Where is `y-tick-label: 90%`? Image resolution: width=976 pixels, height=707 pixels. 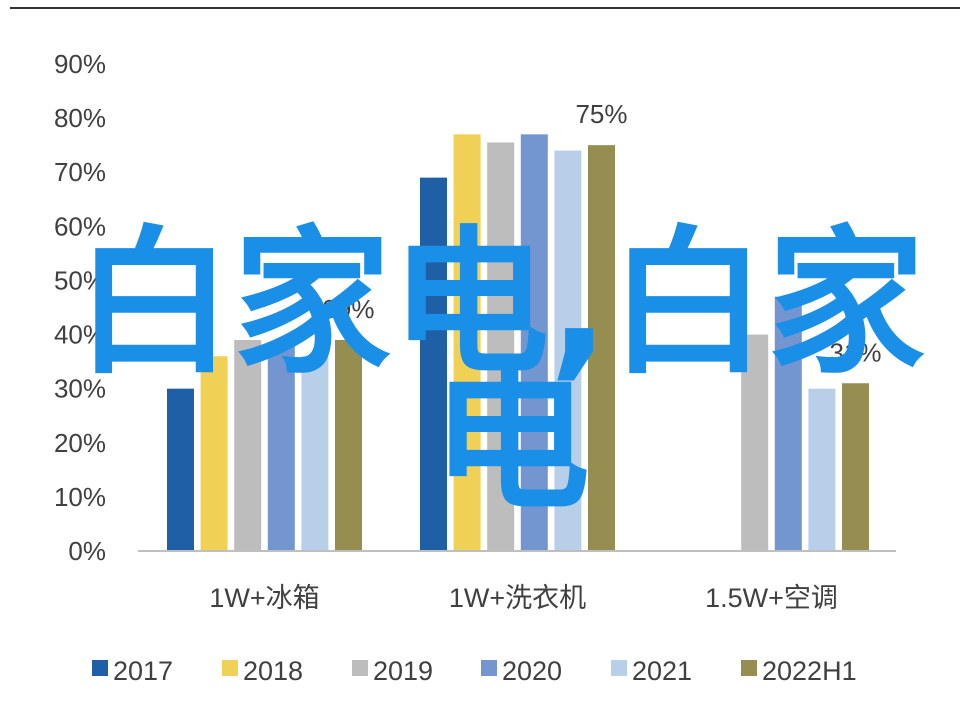 y-tick-label: 90% is located at coordinates (80, 64).